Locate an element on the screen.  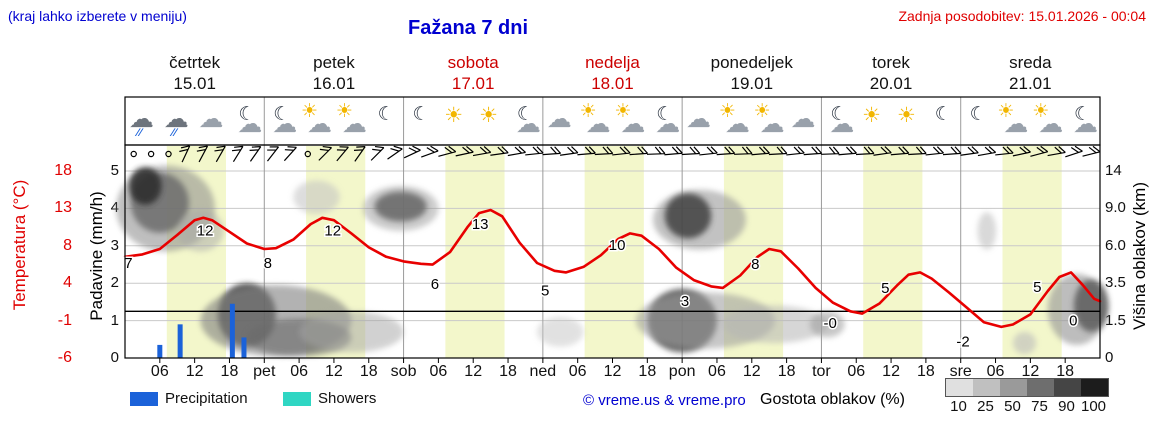
precipitation-swatch is located at coordinates (144, 398).